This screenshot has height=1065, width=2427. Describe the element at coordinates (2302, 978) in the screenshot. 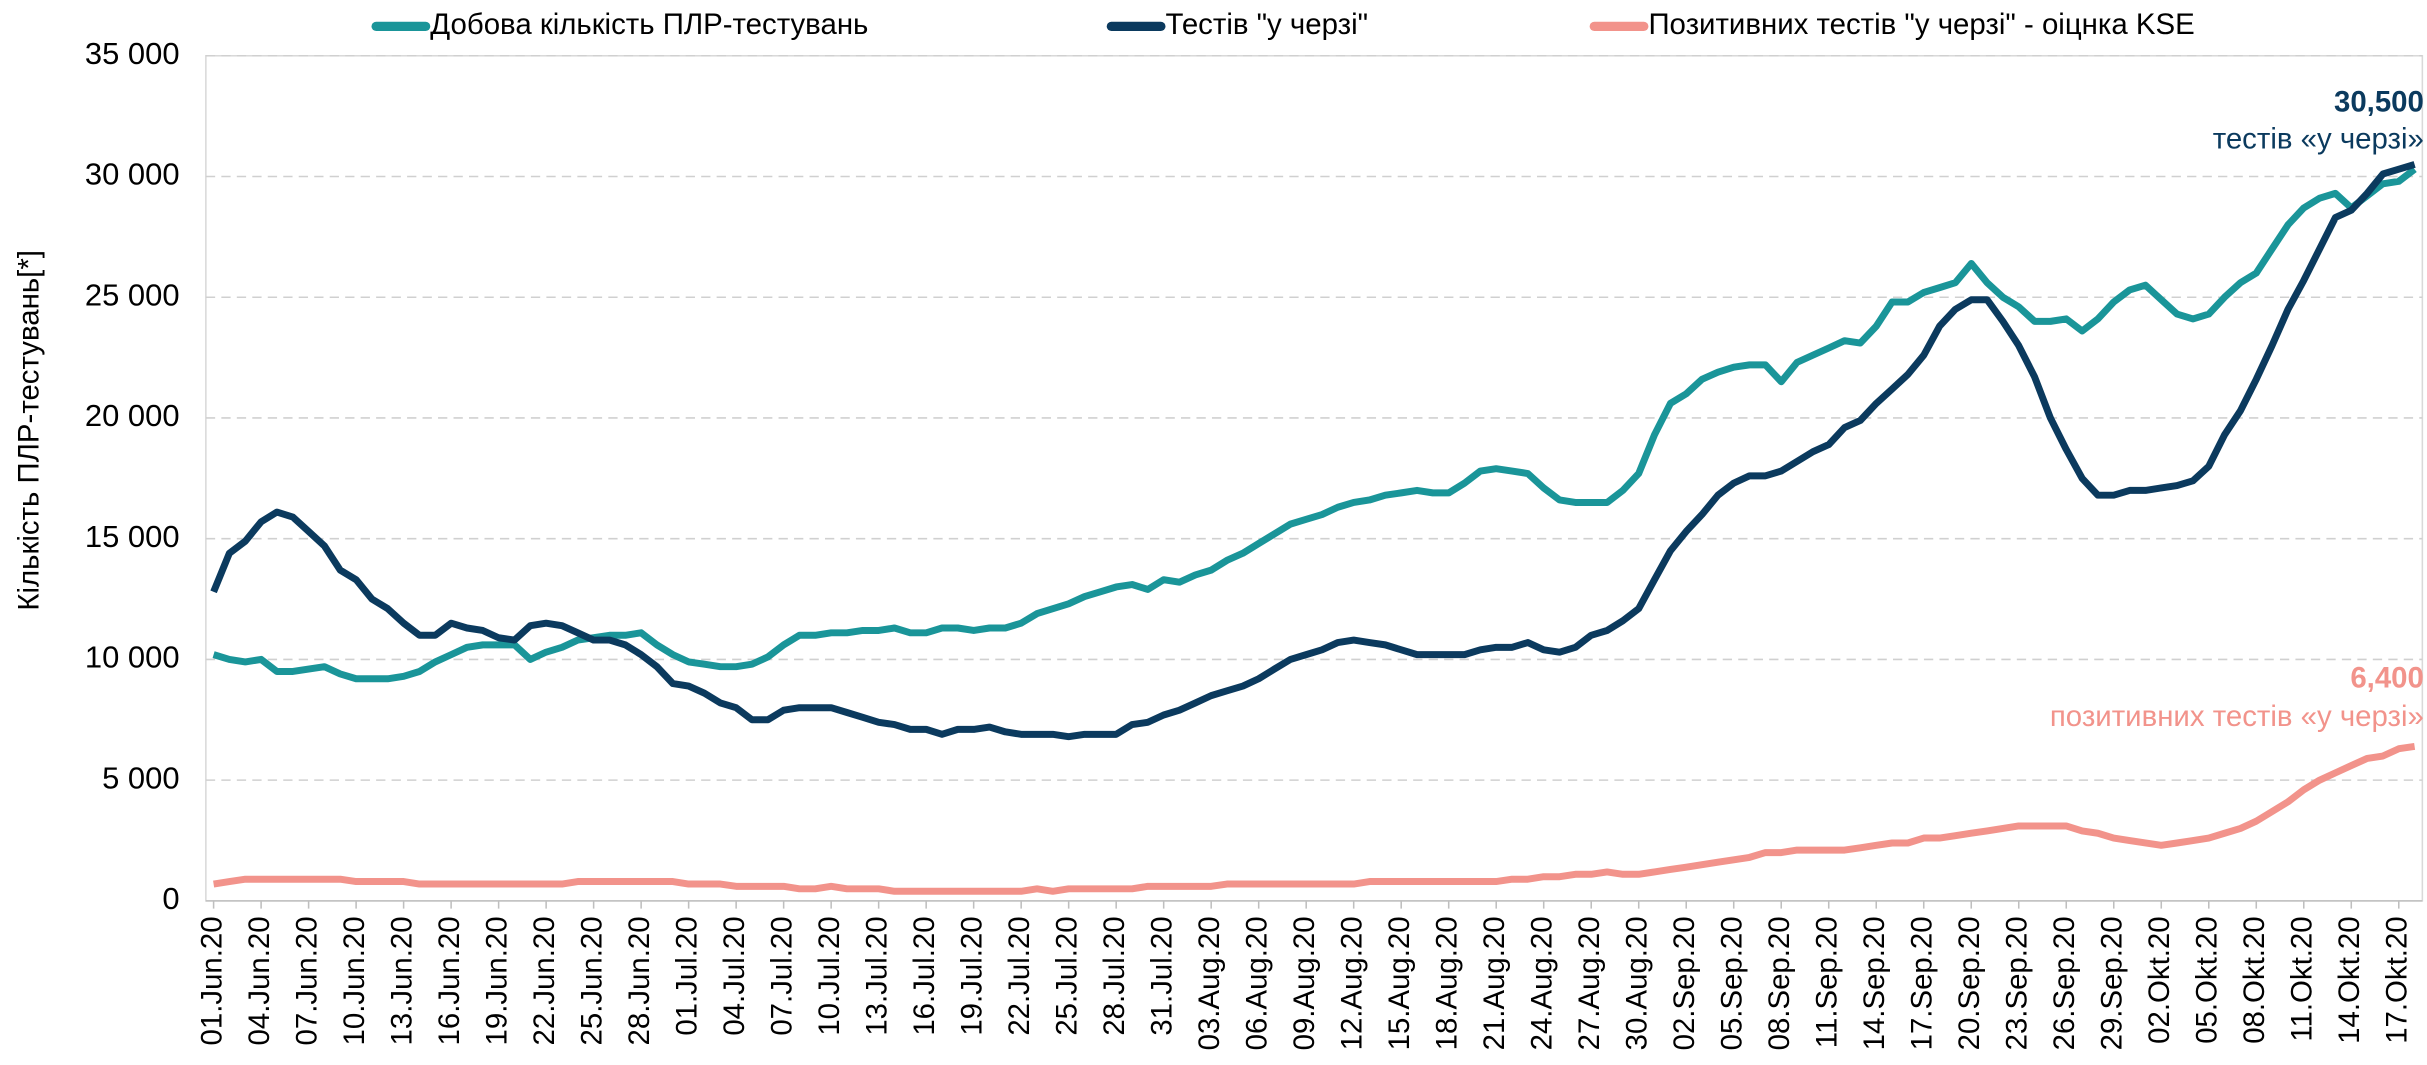

I see `x-tick-label: 11.Okt.20` at that location.